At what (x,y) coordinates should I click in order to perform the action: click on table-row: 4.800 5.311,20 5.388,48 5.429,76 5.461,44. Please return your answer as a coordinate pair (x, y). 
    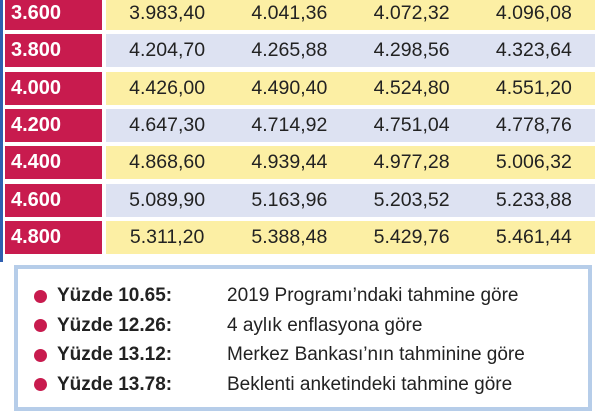
    Looking at the image, I should click on (300, 237).